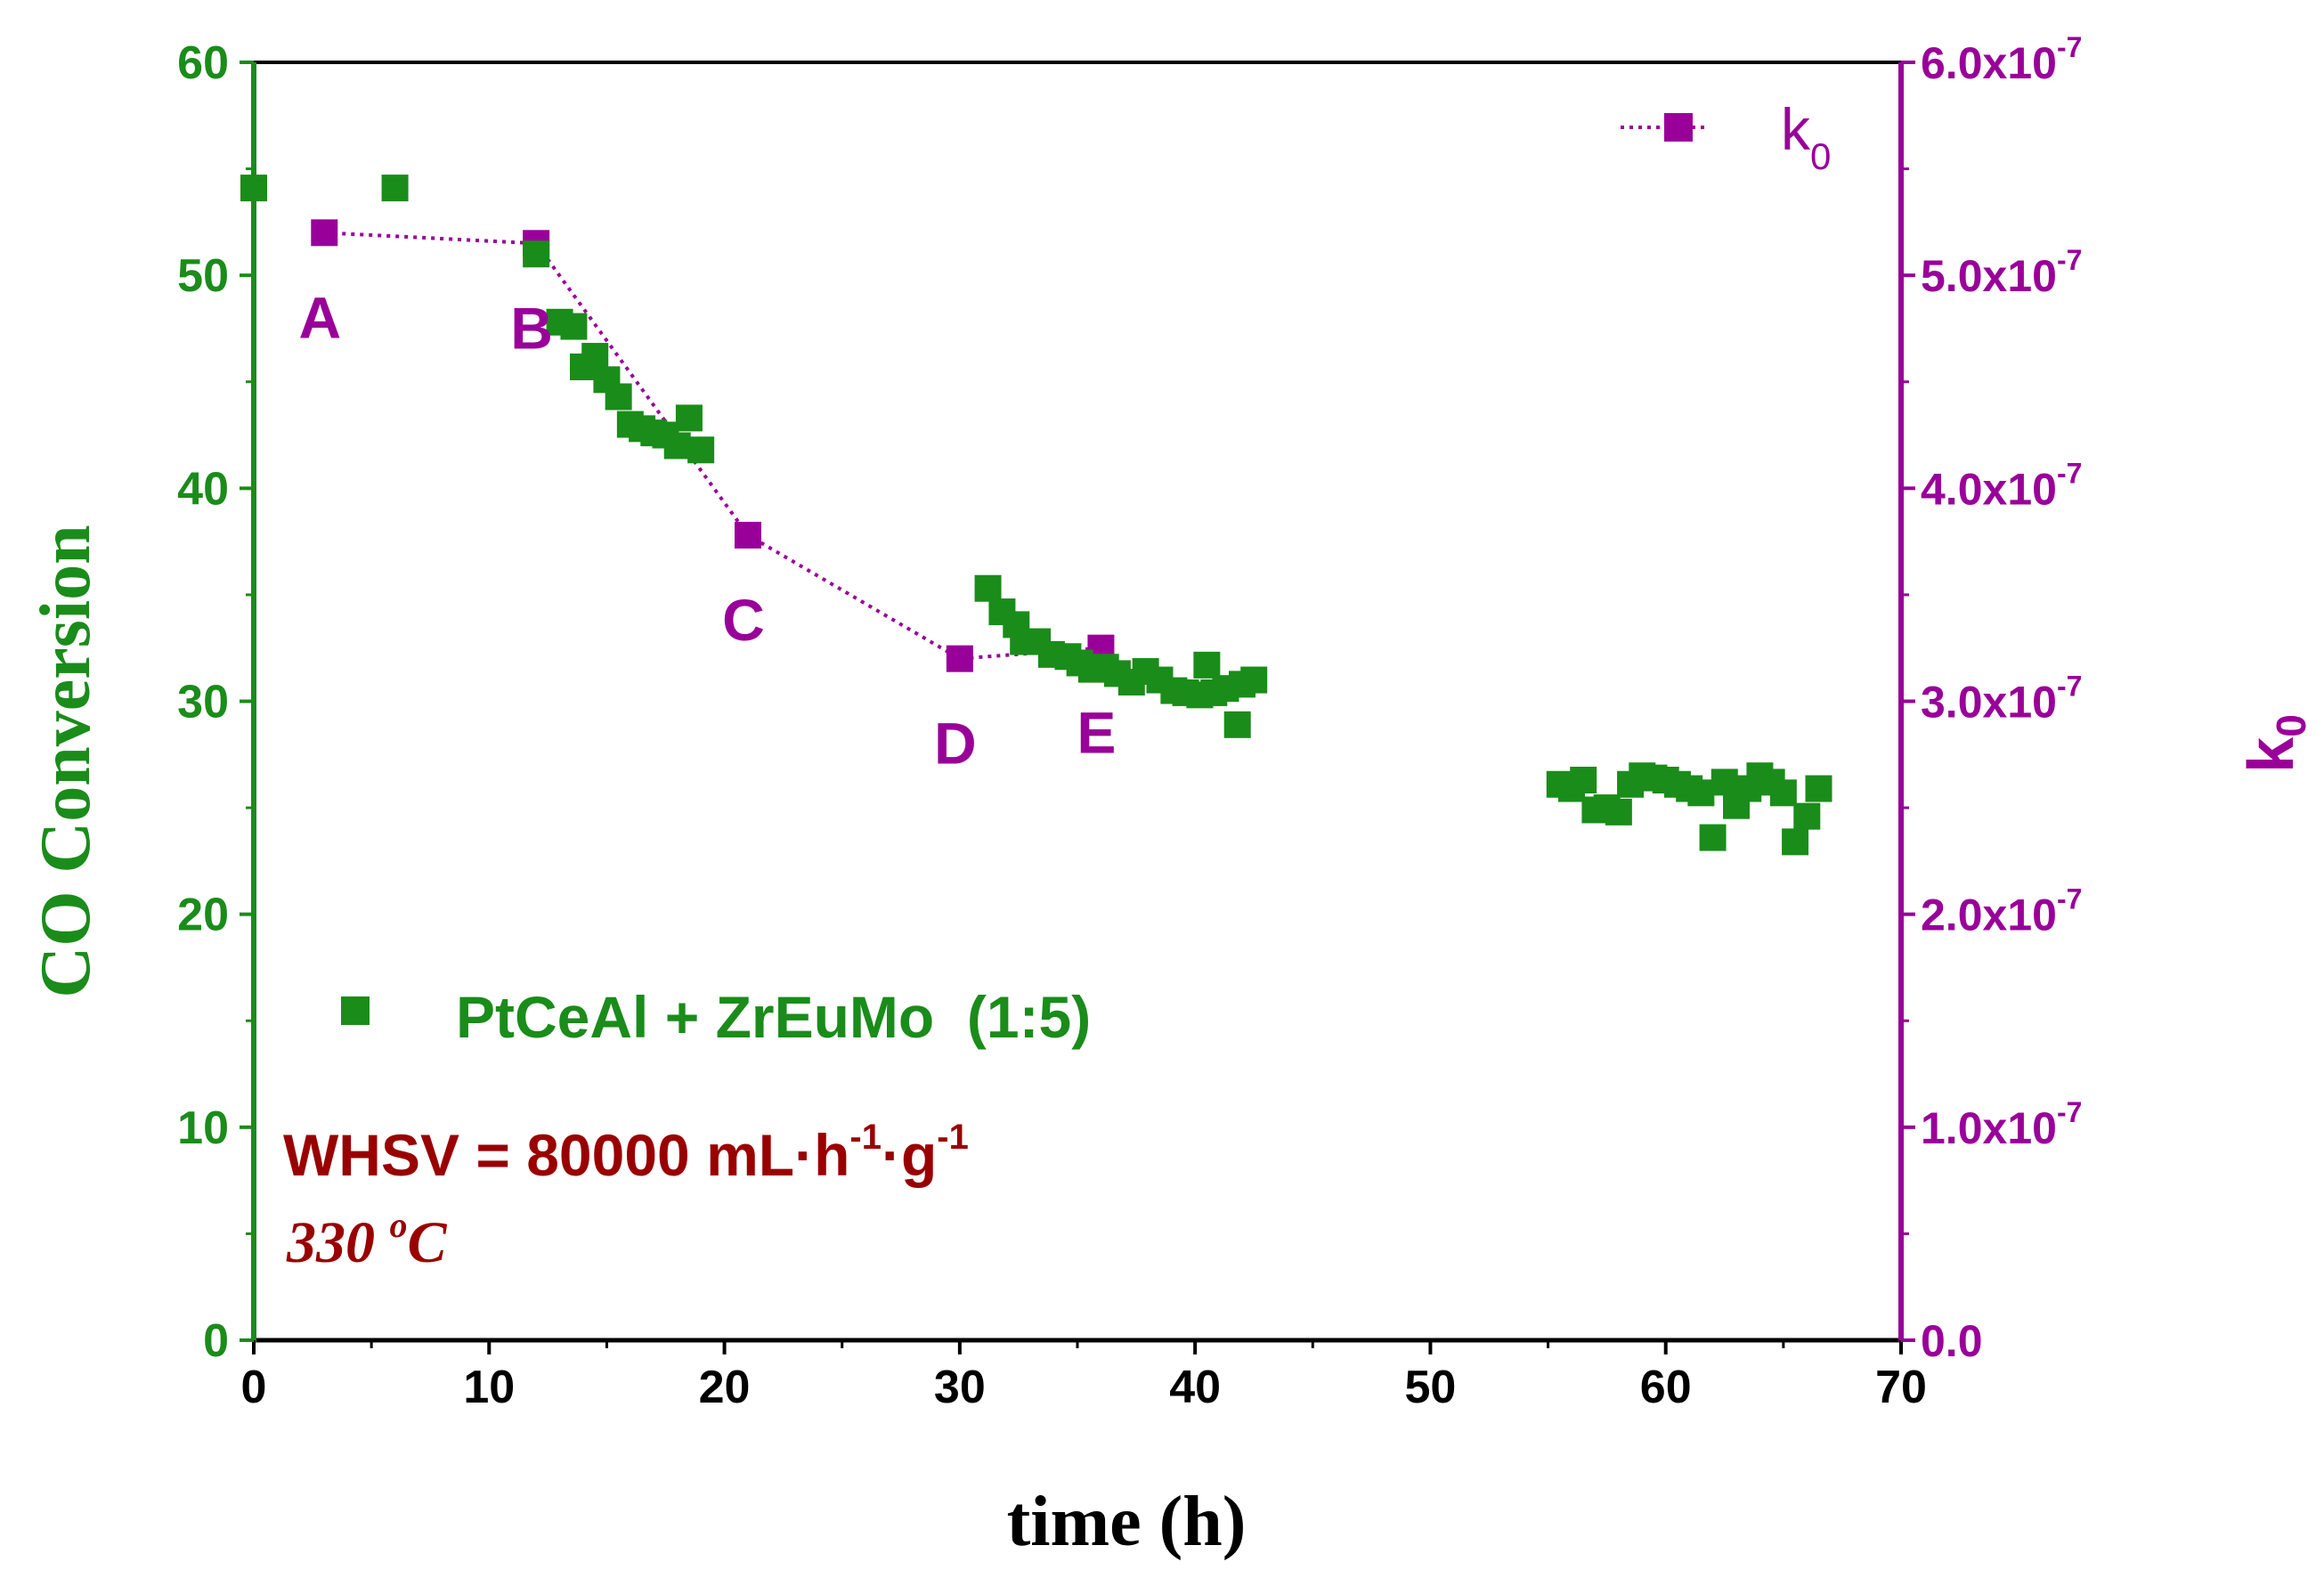  I want to click on y-right-axis-title: k0, so click(2275, 743).